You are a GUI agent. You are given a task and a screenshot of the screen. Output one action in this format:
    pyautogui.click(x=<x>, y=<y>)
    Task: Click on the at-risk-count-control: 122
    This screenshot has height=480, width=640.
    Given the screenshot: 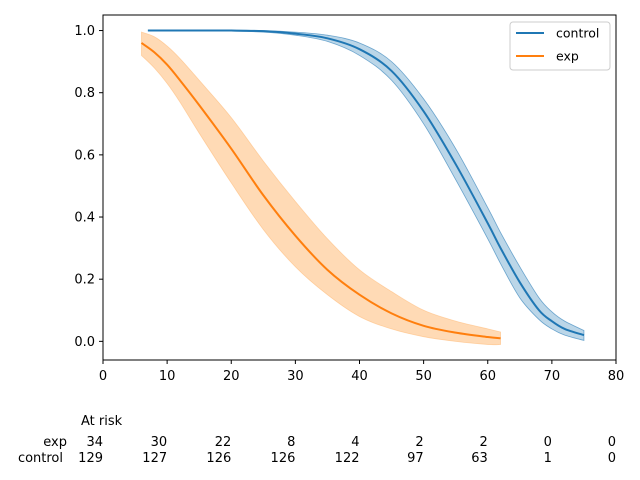 What is the action you would take?
    pyautogui.click(x=347, y=458)
    